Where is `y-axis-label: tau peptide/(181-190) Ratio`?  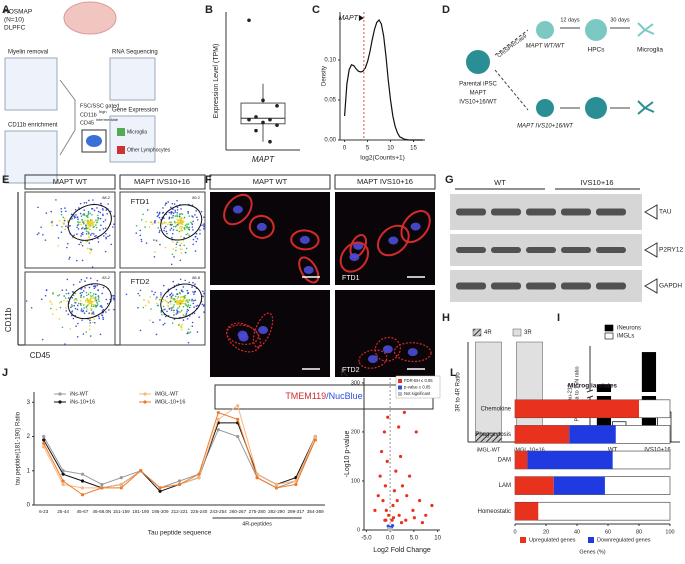 y-axis-label: tau peptide/(181-190) Ratio is located at coordinates (19, 448).